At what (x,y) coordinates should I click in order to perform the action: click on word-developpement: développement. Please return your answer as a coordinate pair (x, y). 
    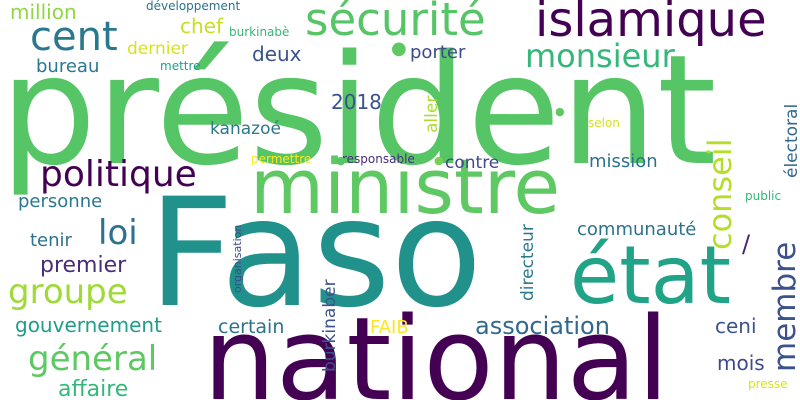
    Looking at the image, I should click on (193, 6).